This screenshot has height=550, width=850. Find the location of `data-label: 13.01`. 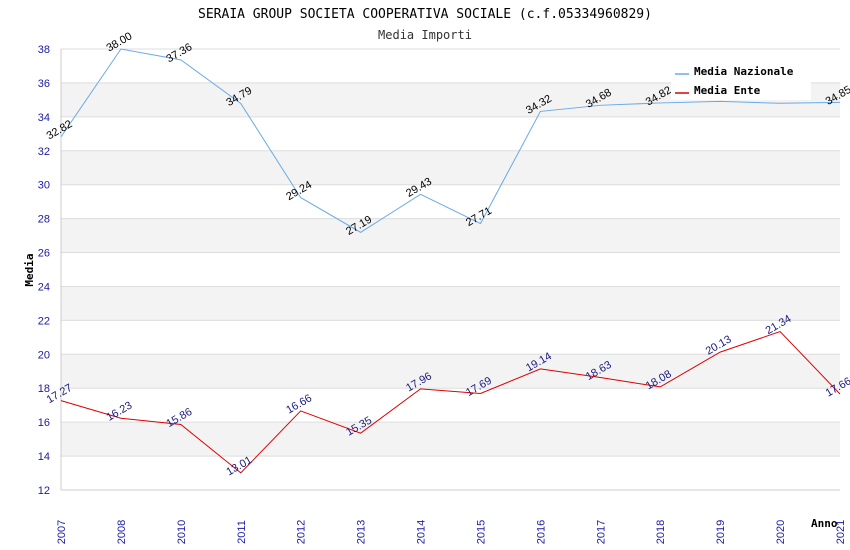

data-label: 13.01 is located at coordinates (239, 466).